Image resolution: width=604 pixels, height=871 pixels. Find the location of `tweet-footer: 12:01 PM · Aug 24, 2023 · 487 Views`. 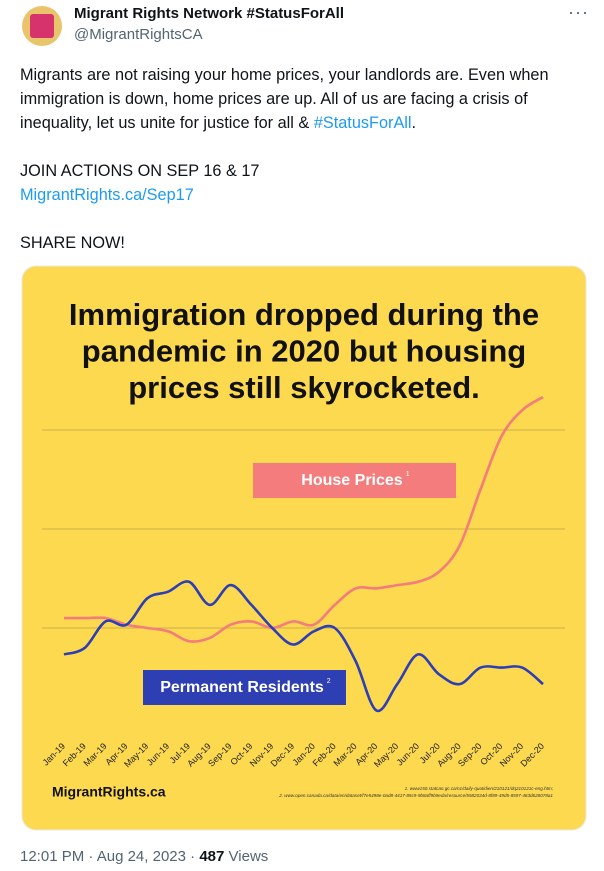

tweet-footer: 12:01 PM · Aug 24, 2023 · 487 Views is located at coordinates (144, 856).